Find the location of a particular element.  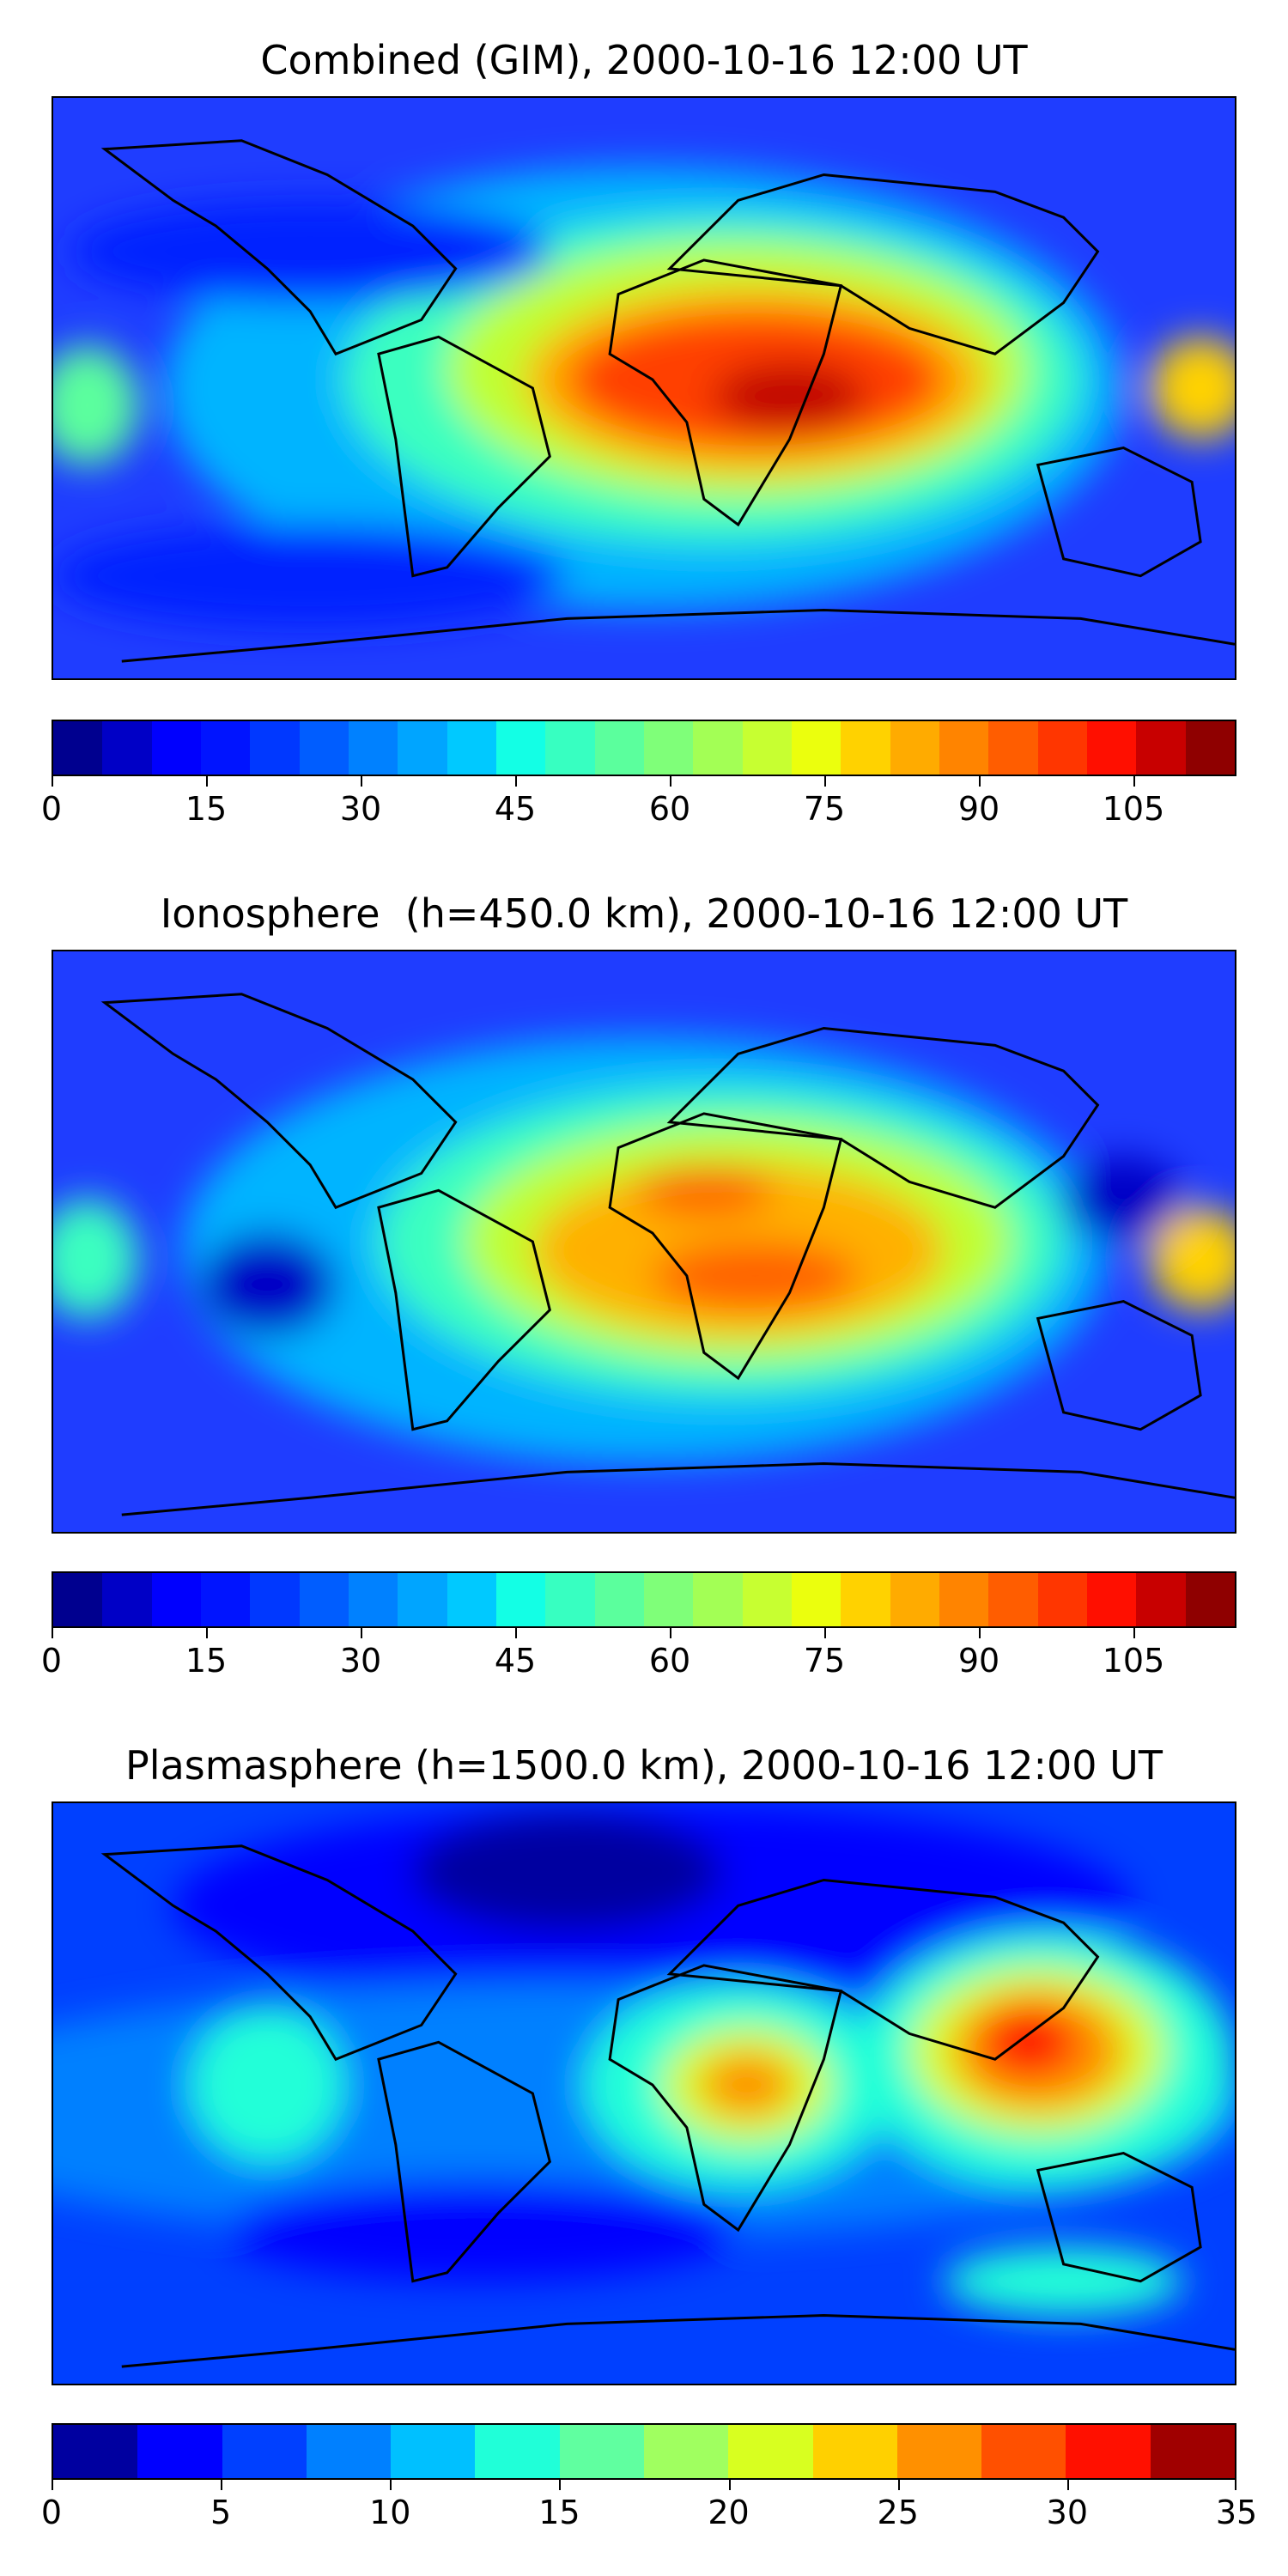

combined-colorbar is located at coordinates (644, 748).